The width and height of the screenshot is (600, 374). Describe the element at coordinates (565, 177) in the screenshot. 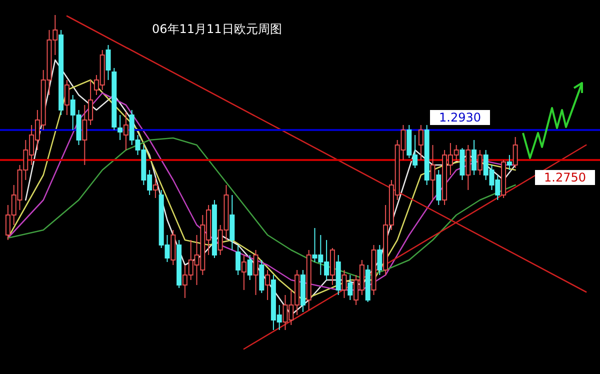

I see `ref-line-label: 1.2750` at that location.